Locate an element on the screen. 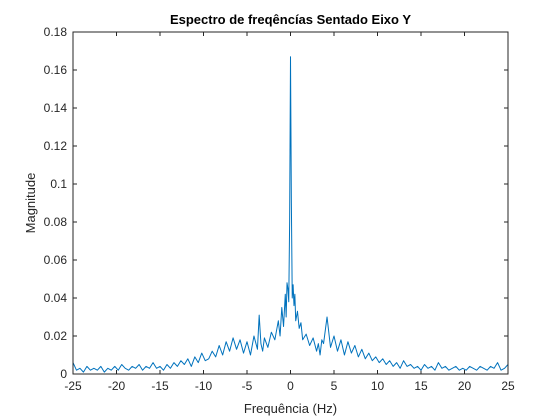 The width and height of the screenshot is (560, 420). y-tick-label: 0.18 is located at coordinates (56, 32).